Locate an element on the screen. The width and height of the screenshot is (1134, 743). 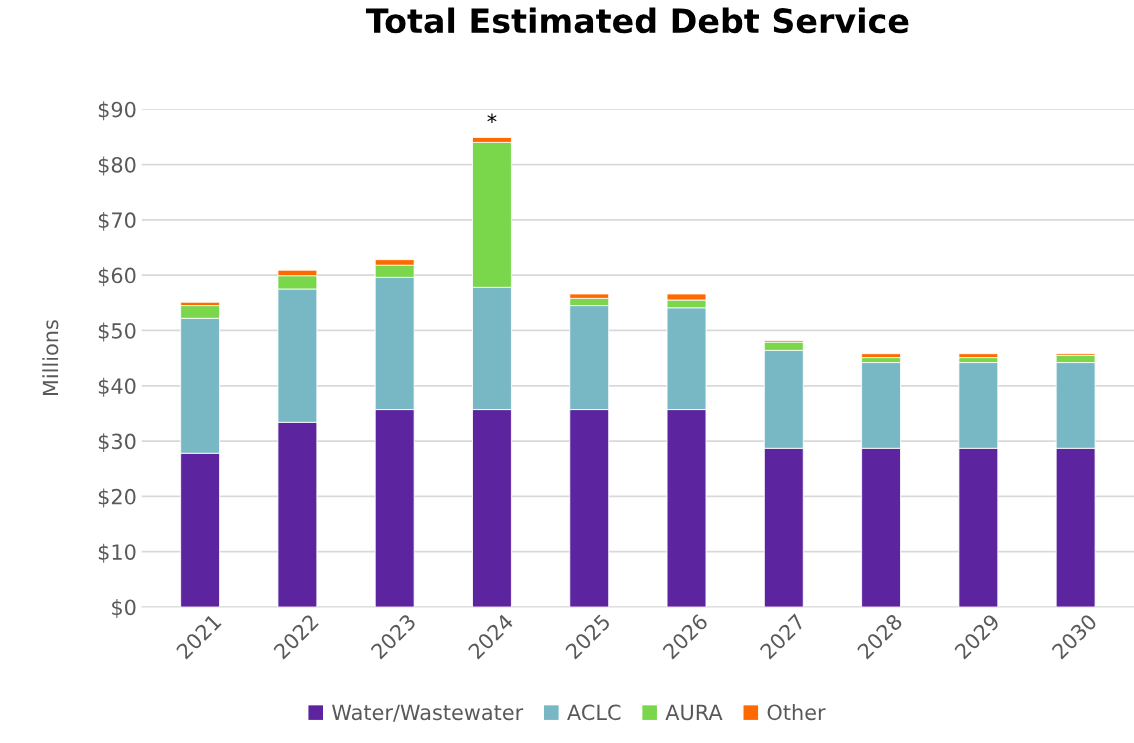
y-tick-label: $20 is located at coordinates (117, 498).